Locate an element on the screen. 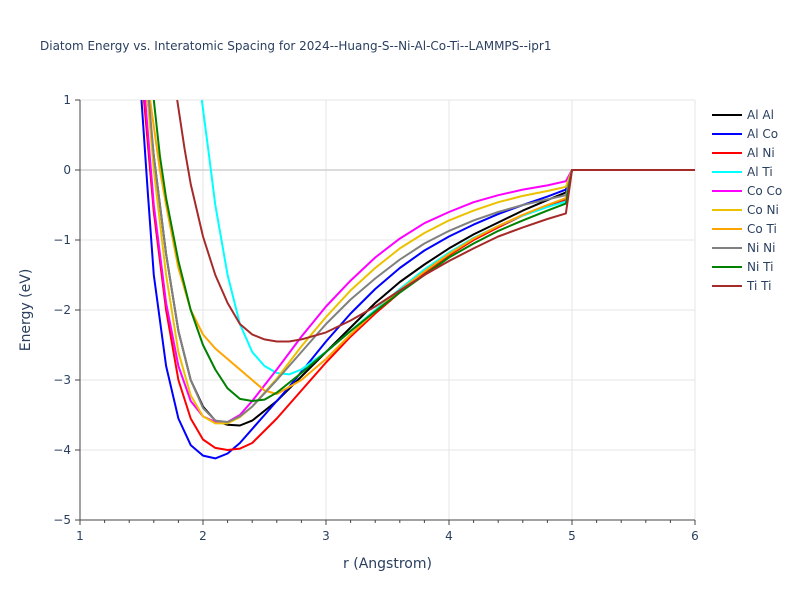 This screenshot has width=800, height=600. legend-item-co-co: Co Co is located at coordinates (747, 191).